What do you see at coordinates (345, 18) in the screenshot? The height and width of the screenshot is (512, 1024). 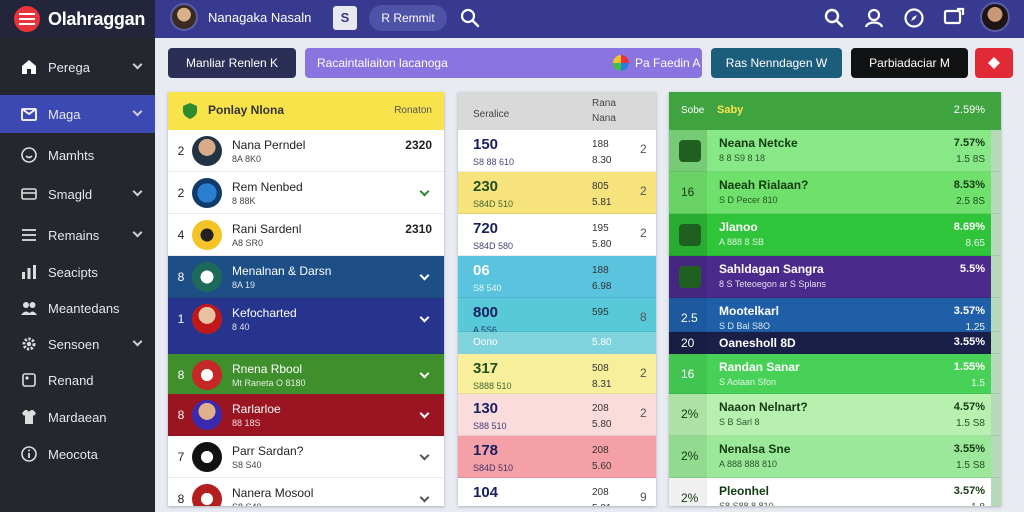 I see `document-icon: S` at bounding box center [345, 18].